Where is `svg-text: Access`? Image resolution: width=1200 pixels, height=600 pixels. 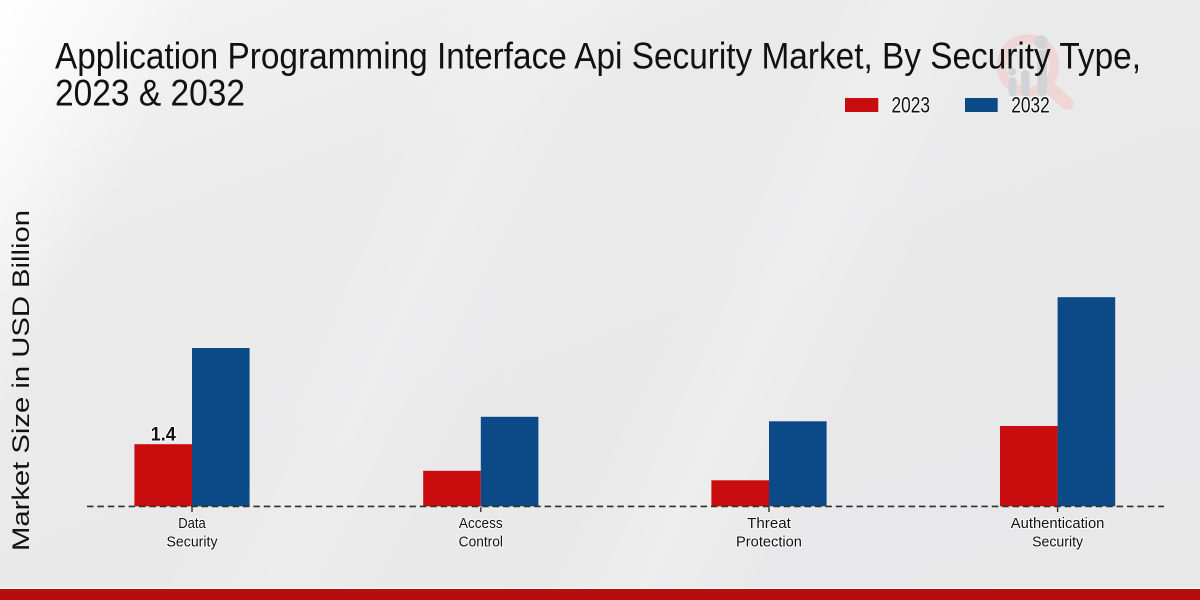
svg-text: Access is located at coordinates (481, 523).